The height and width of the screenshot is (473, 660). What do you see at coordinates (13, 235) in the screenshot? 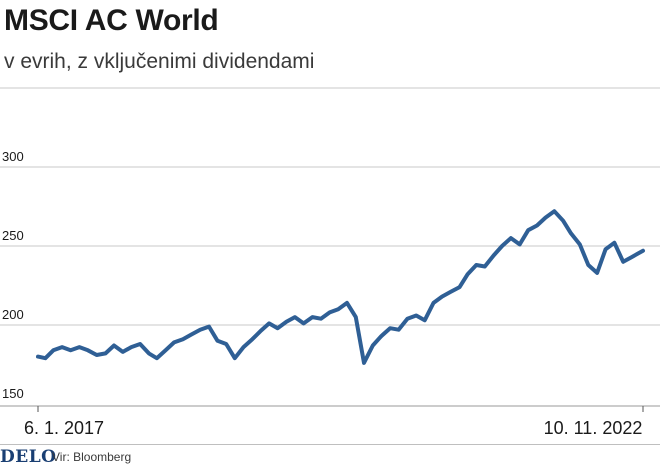
I see `y-tick-label-250: 250` at bounding box center [13, 235].